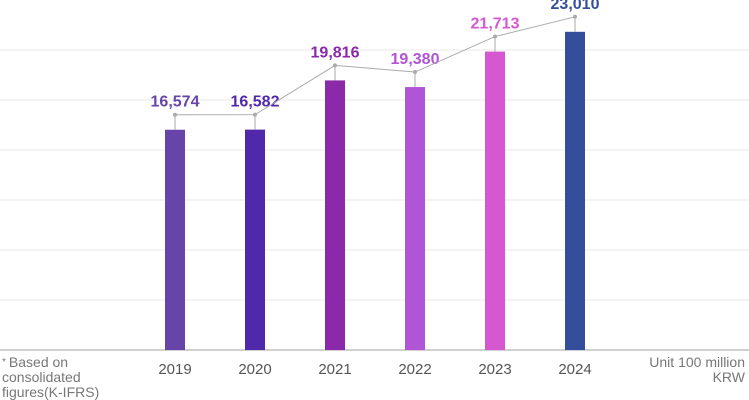  I want to click on bar-2022, so click(415, 218).